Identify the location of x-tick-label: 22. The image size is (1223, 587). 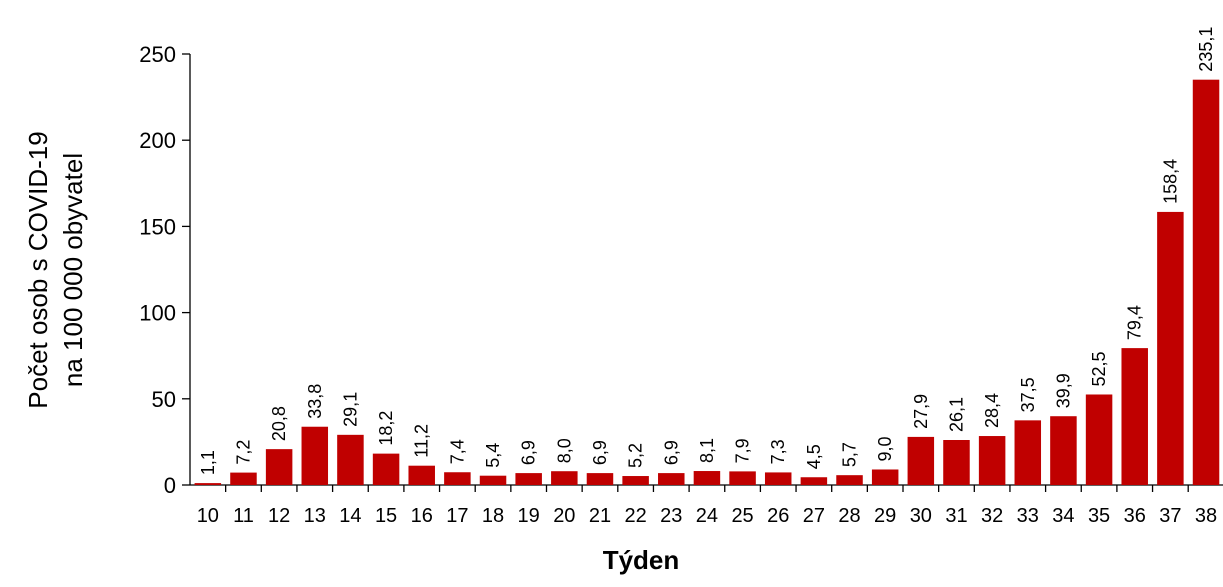
(636, 516).